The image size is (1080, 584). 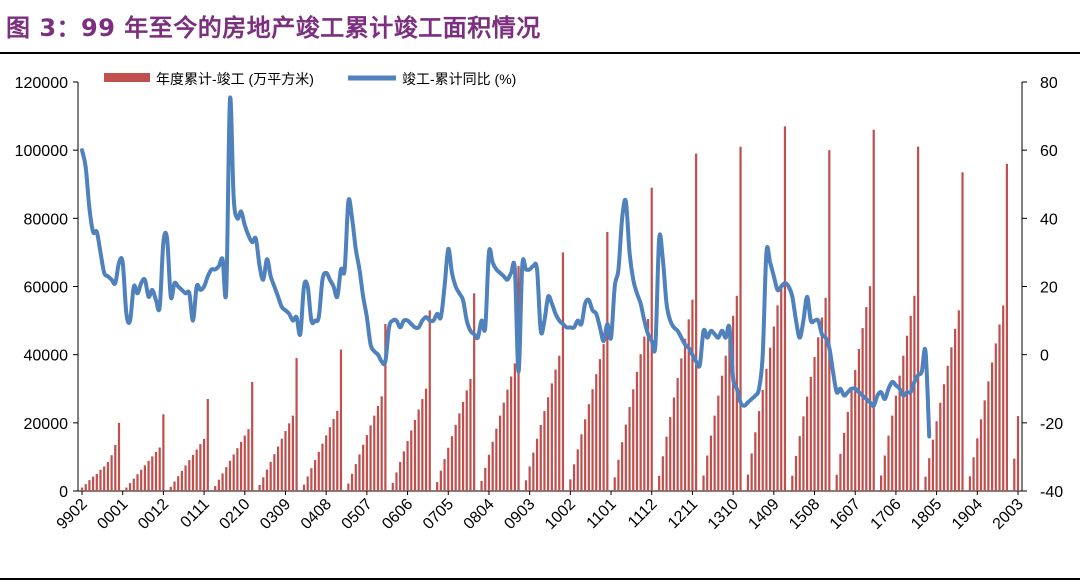 What do you see at coordinates (41, 151) in the screenshot?
I see `y-left-tick-label: 100000` at bounding box center [41, 151].